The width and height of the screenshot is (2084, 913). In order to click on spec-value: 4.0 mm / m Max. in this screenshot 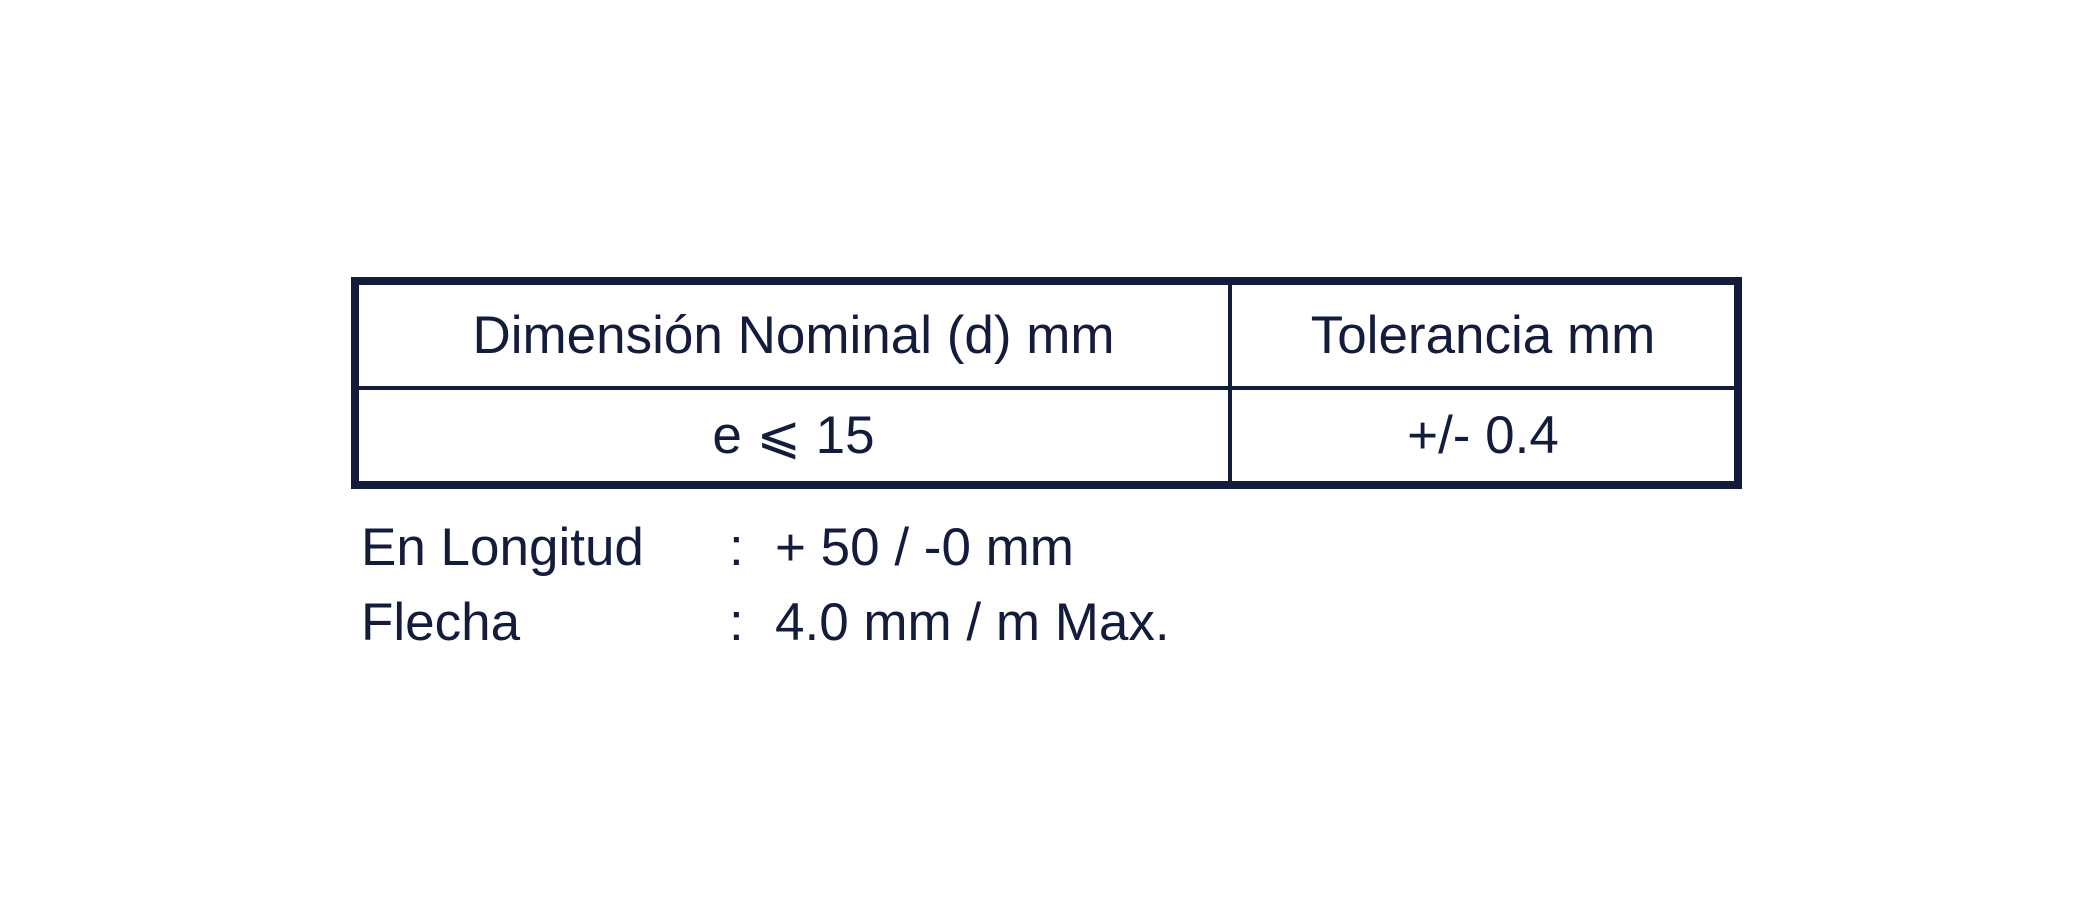, I will do `click(972, 622)`.